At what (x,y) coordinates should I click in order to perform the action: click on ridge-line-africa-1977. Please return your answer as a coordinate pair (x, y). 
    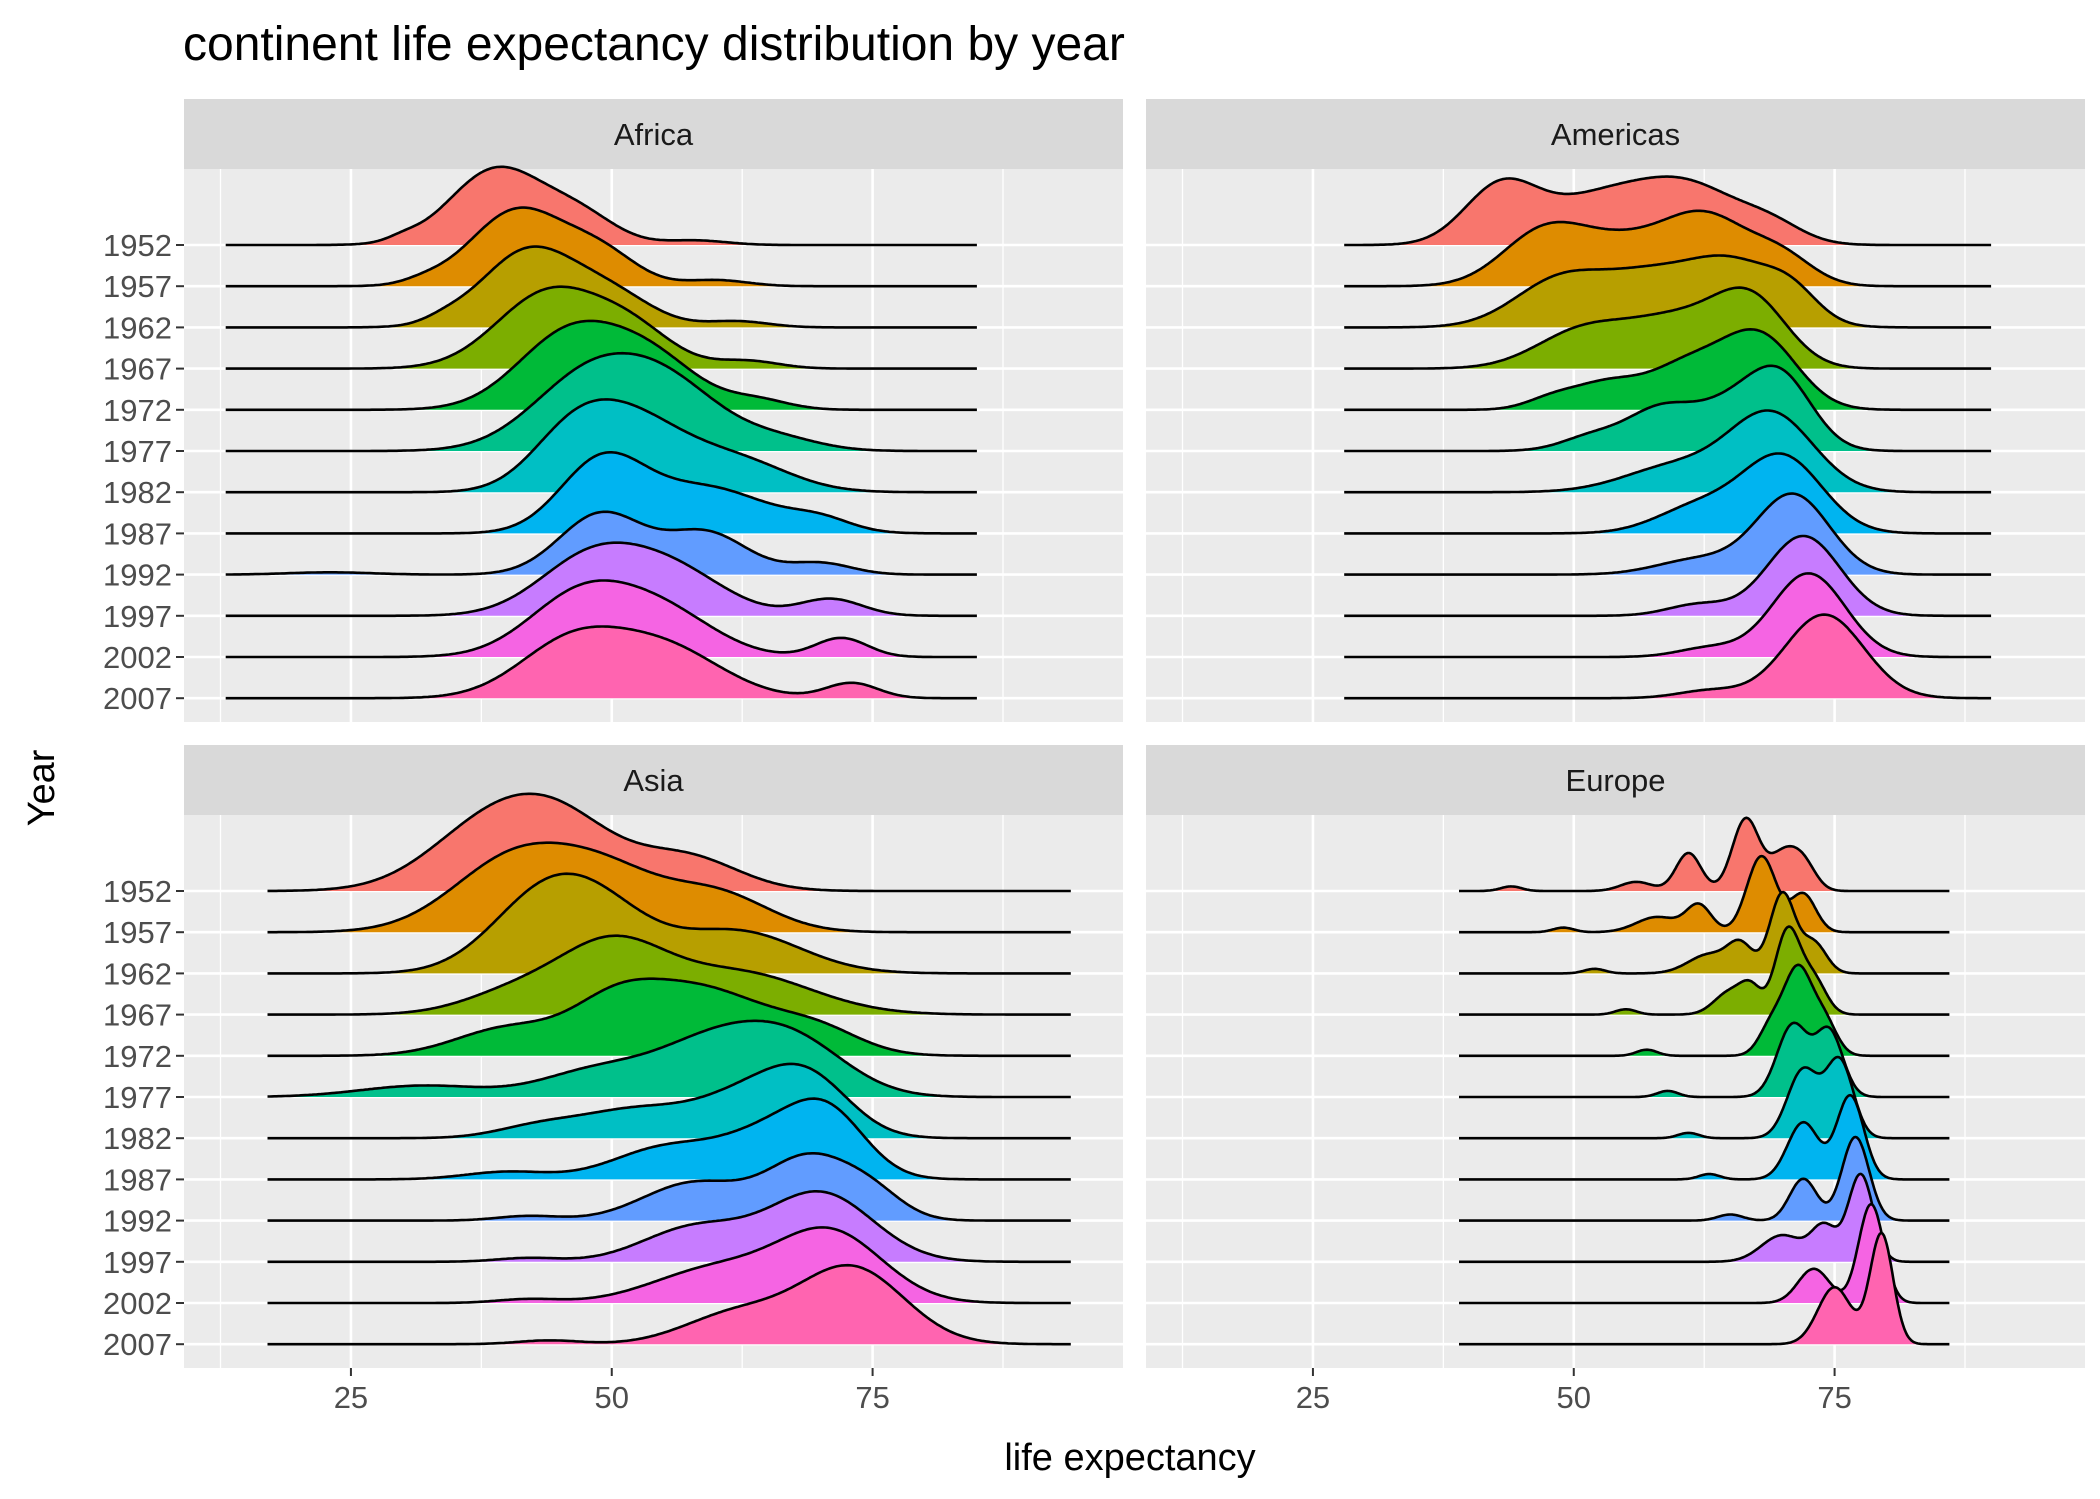
    Looking at the image, I should click on (601, 402).